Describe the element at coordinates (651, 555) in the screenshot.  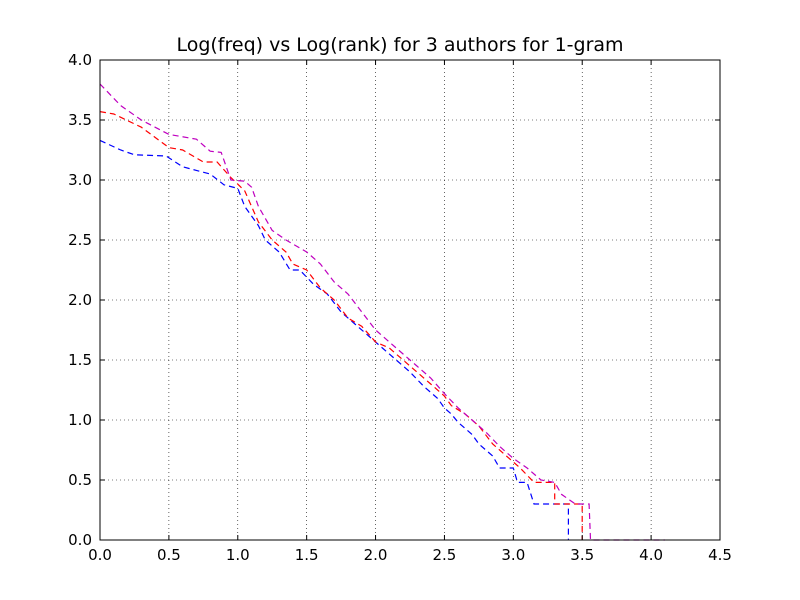
I see `x-tick-label: 4.0` at that location.